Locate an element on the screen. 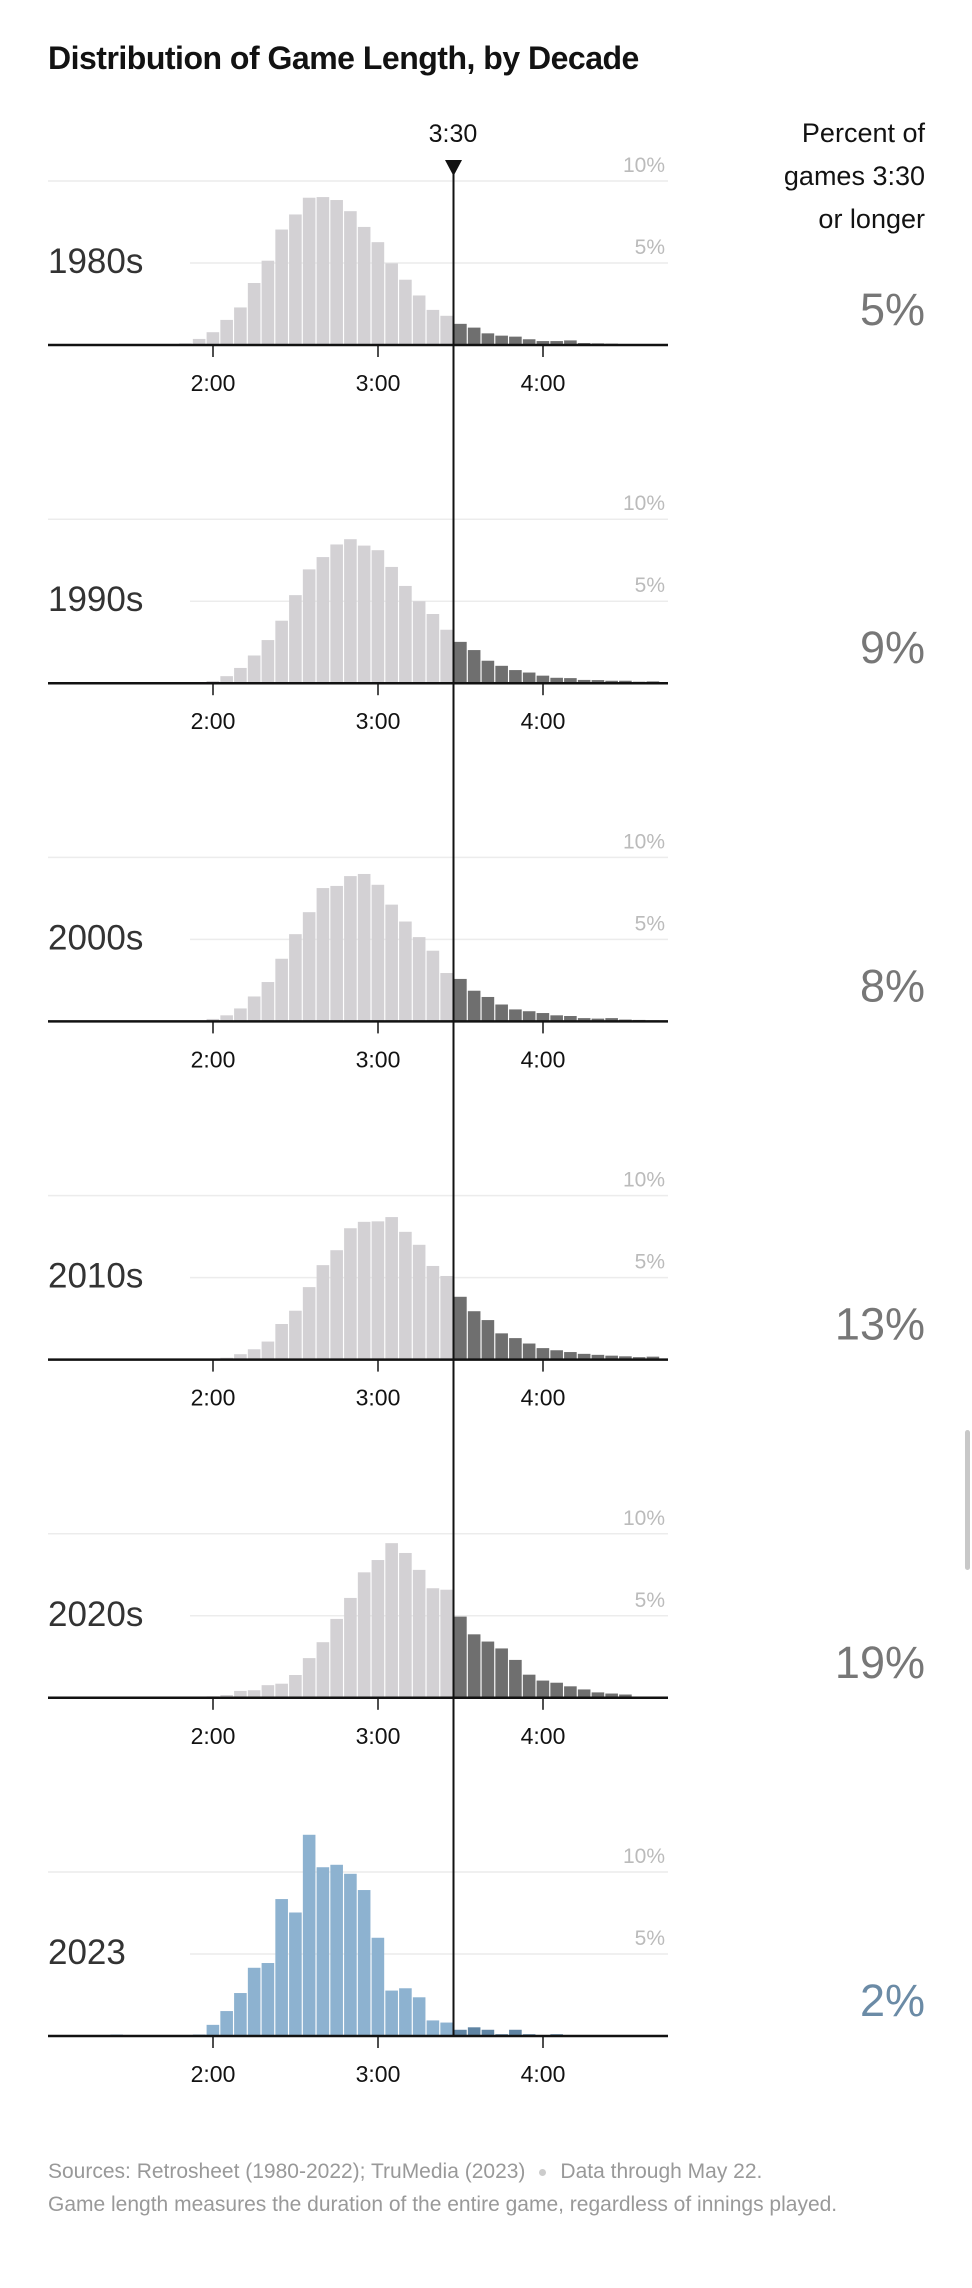  scrollbar is located at coordinates (967, 1500).